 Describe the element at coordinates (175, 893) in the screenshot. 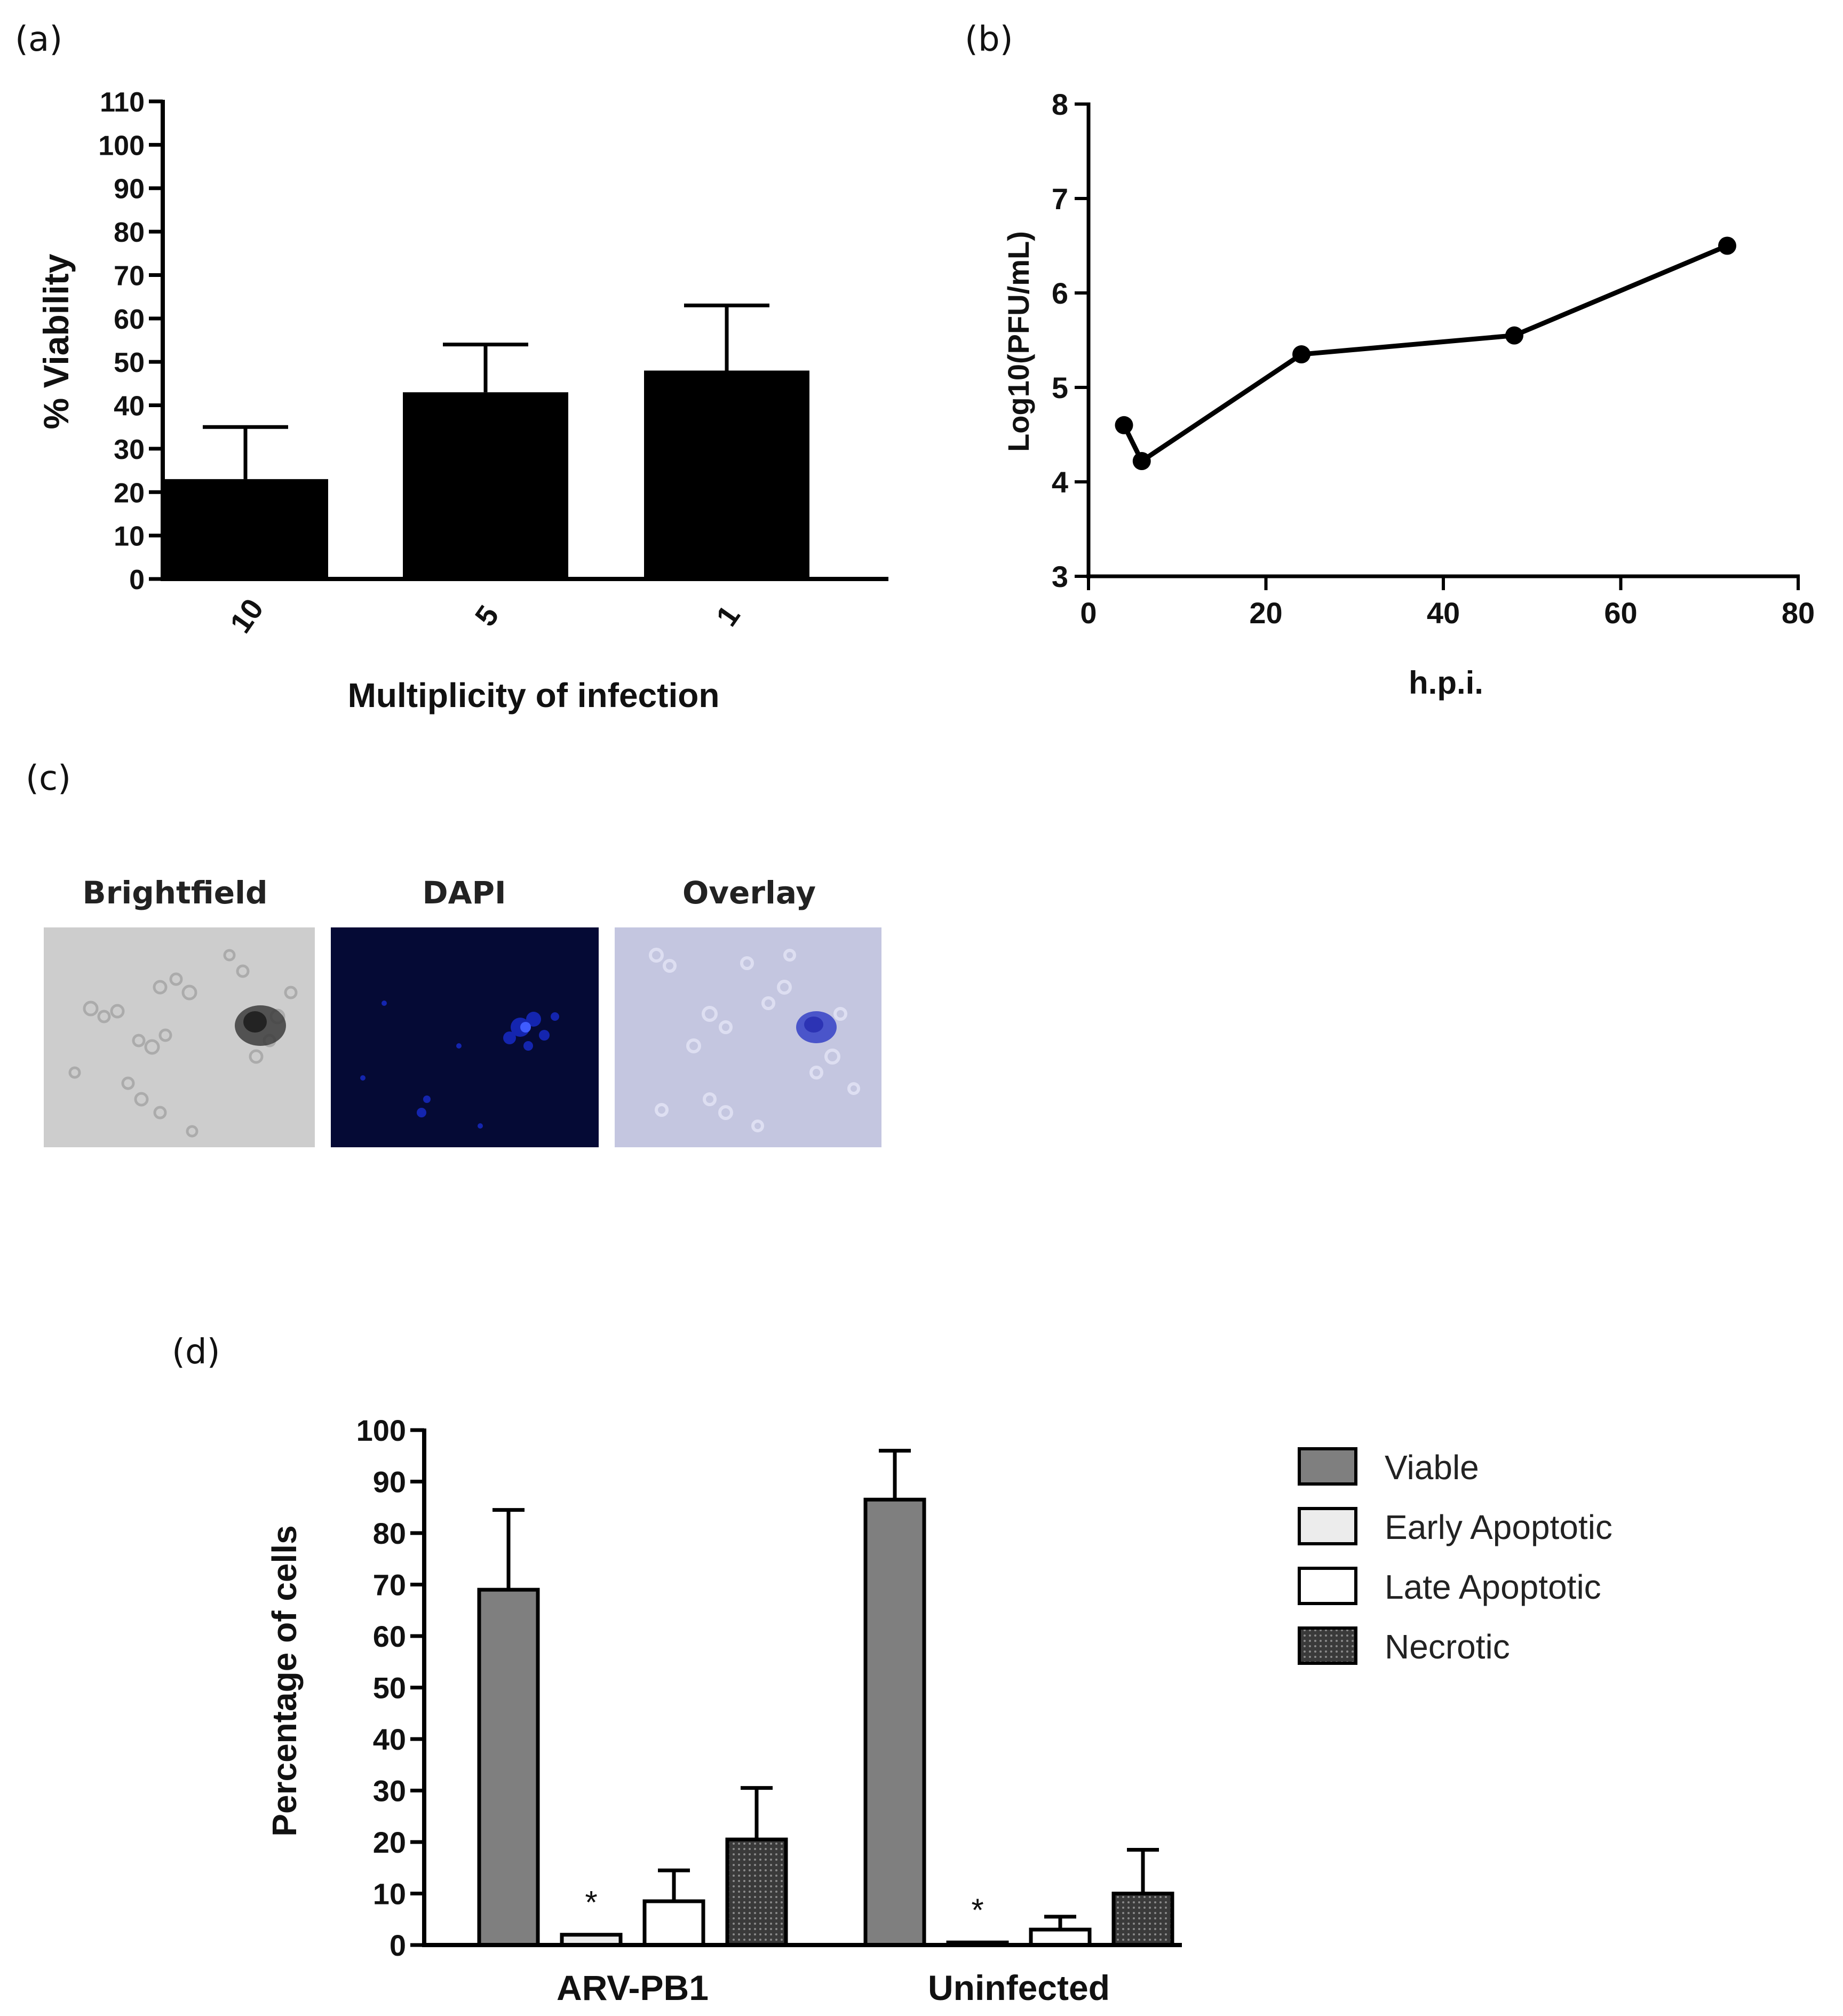

I see `micro-title-brightfield: Brightfield` at that location.